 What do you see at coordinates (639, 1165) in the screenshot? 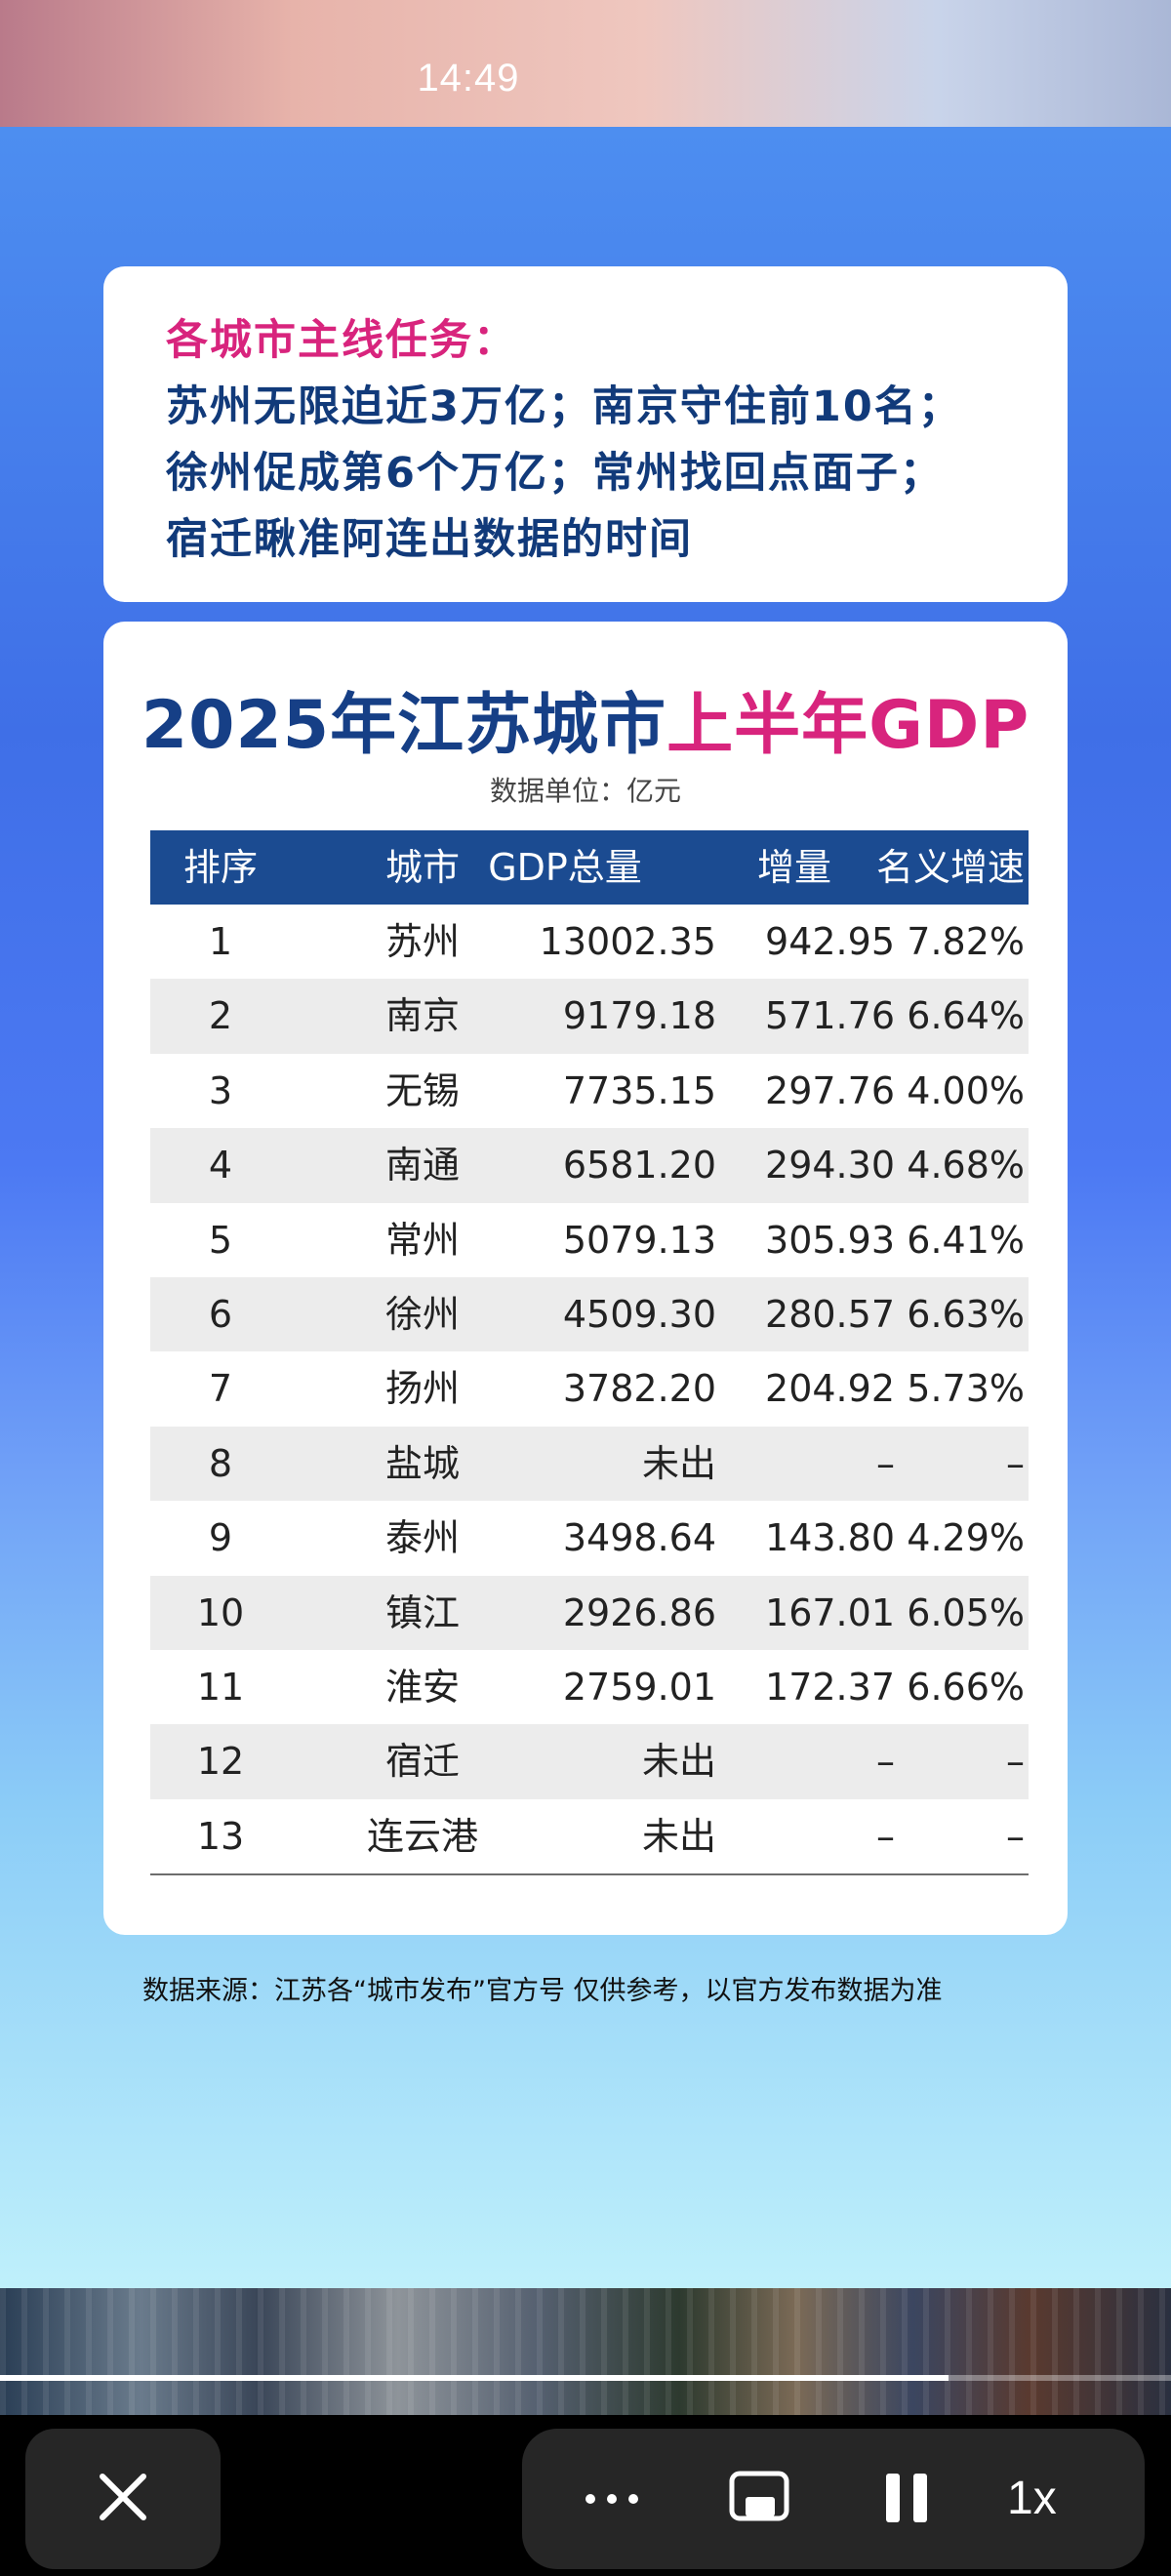
I see `cell-gdp: 6581.20` at bounding box center [639, 1165].